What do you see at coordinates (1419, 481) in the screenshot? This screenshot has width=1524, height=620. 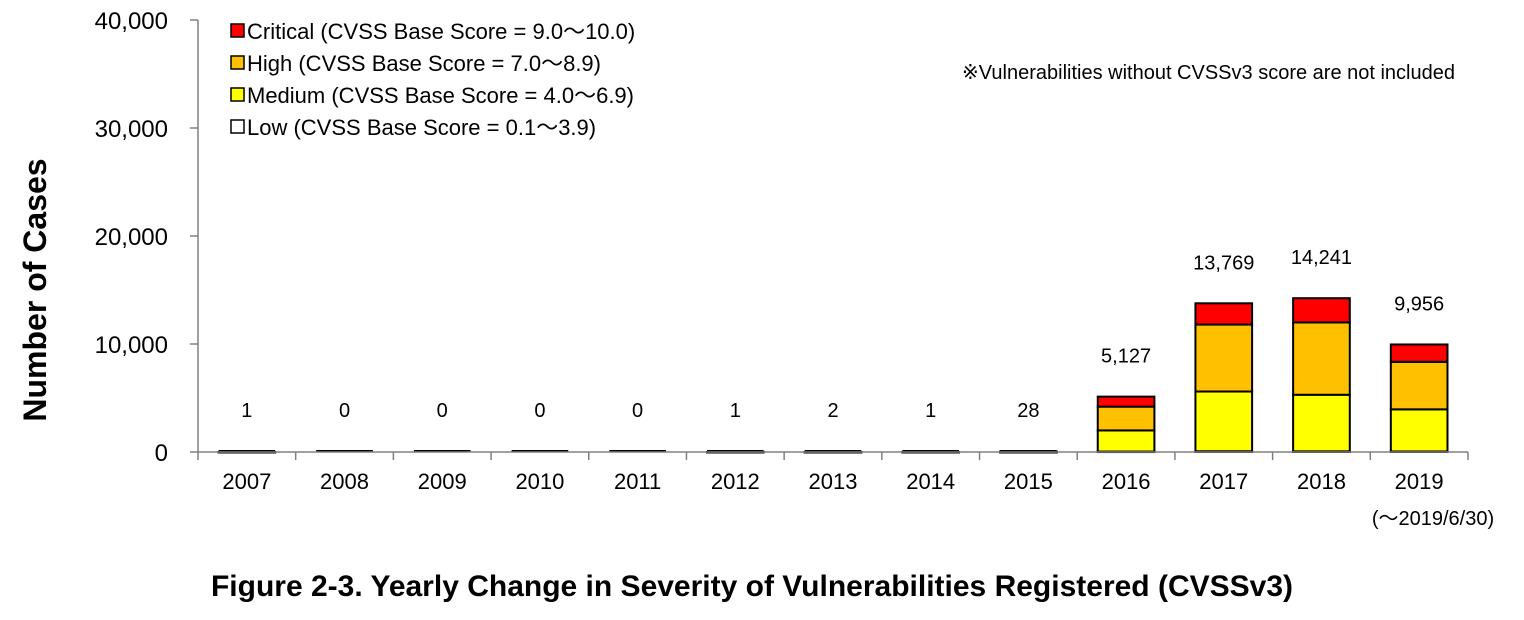 I see `x-tick-label: 2019` at bounding box center [1419, 481].